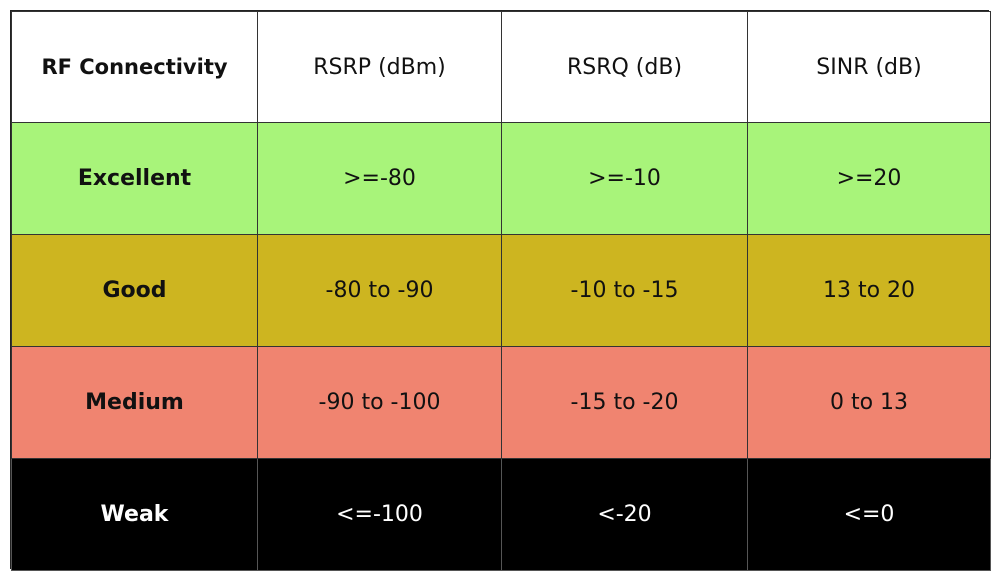  I want to click on header-rsrp: RSRP (dBm), so click(380, 67).